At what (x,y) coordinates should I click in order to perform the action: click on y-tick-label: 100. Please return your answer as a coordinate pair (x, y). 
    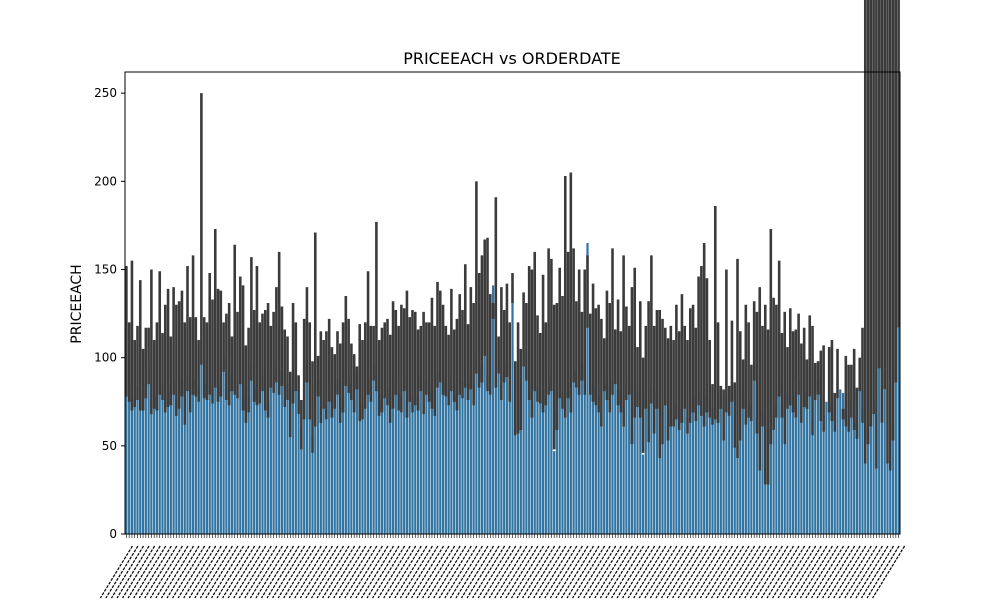
    Looking at the image, I should click on (105, 358).